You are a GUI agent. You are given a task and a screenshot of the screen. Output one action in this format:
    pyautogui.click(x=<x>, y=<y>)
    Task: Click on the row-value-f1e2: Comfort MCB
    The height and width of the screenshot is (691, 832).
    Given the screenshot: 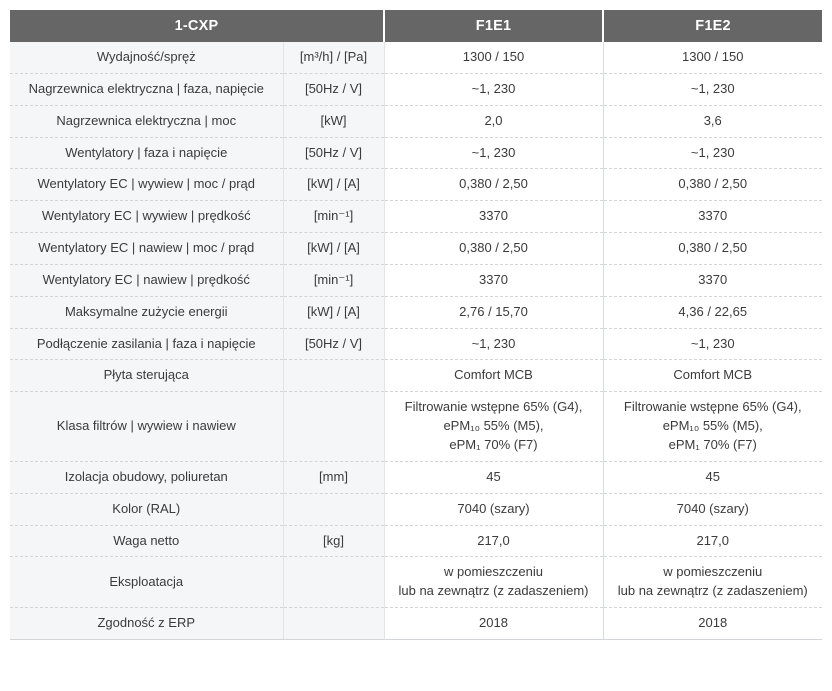 What is the action you would take?
    pyautogui.click(x=712, y=376)
    